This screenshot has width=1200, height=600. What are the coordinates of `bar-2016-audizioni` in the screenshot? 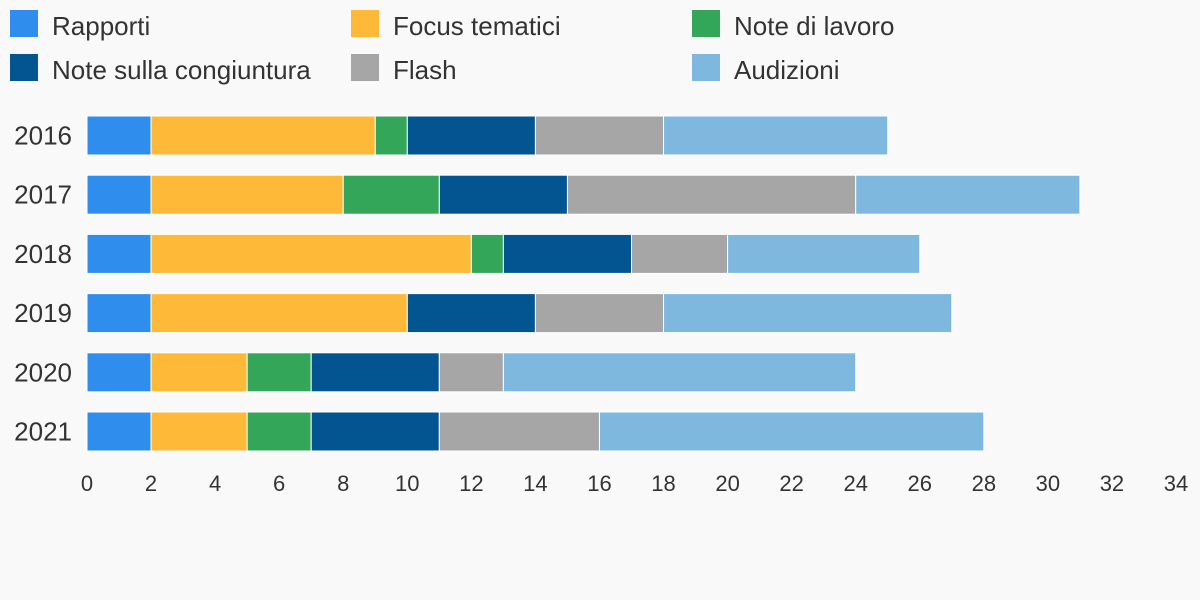 It's located at (776, 135).